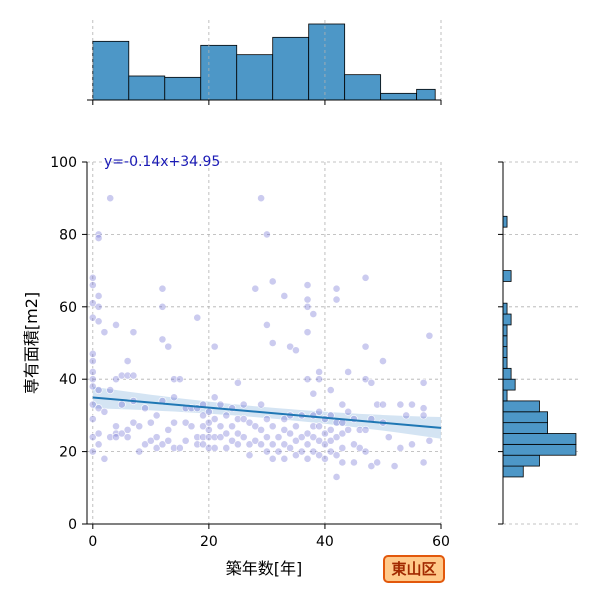 The width and height of the screenshot is (600, 600). What do you see at coordinates (72, 525) in the screenshot?
I see `y-tick-label: 0` at bounding box center [72, 525].